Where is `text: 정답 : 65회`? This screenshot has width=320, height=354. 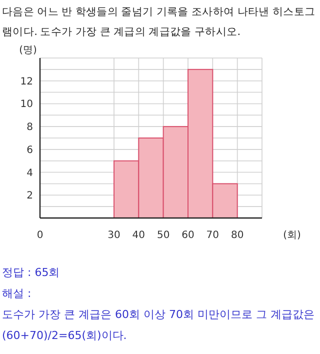
text: 정답 : 65회 is located at coordinates (31, 273).